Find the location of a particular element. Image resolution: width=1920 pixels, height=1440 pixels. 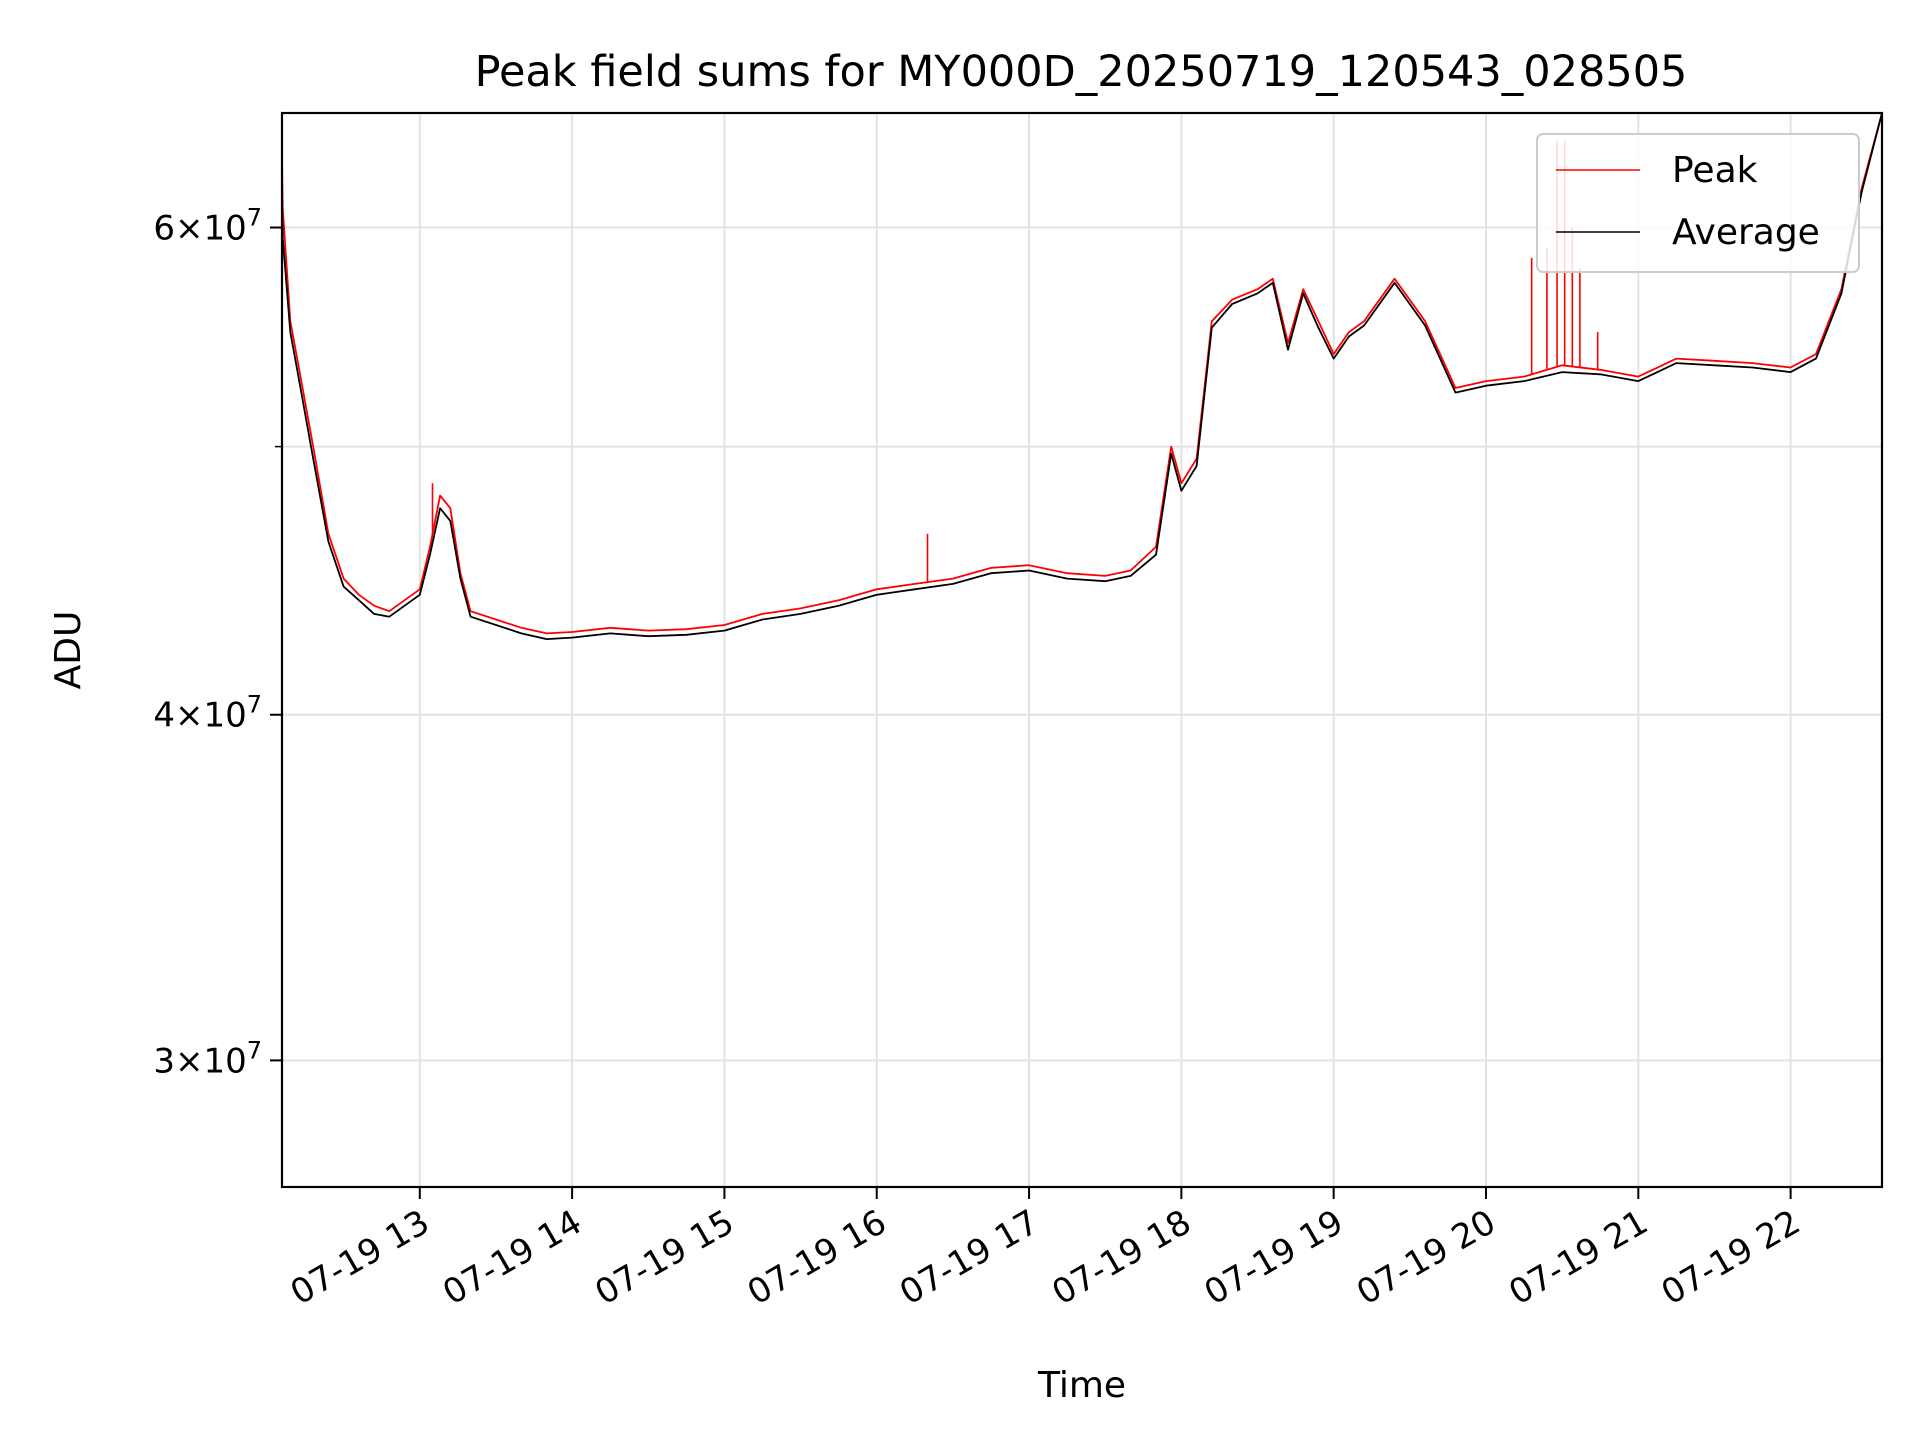

y-tick-label: 4×107 is located at coordinates (207, 713).